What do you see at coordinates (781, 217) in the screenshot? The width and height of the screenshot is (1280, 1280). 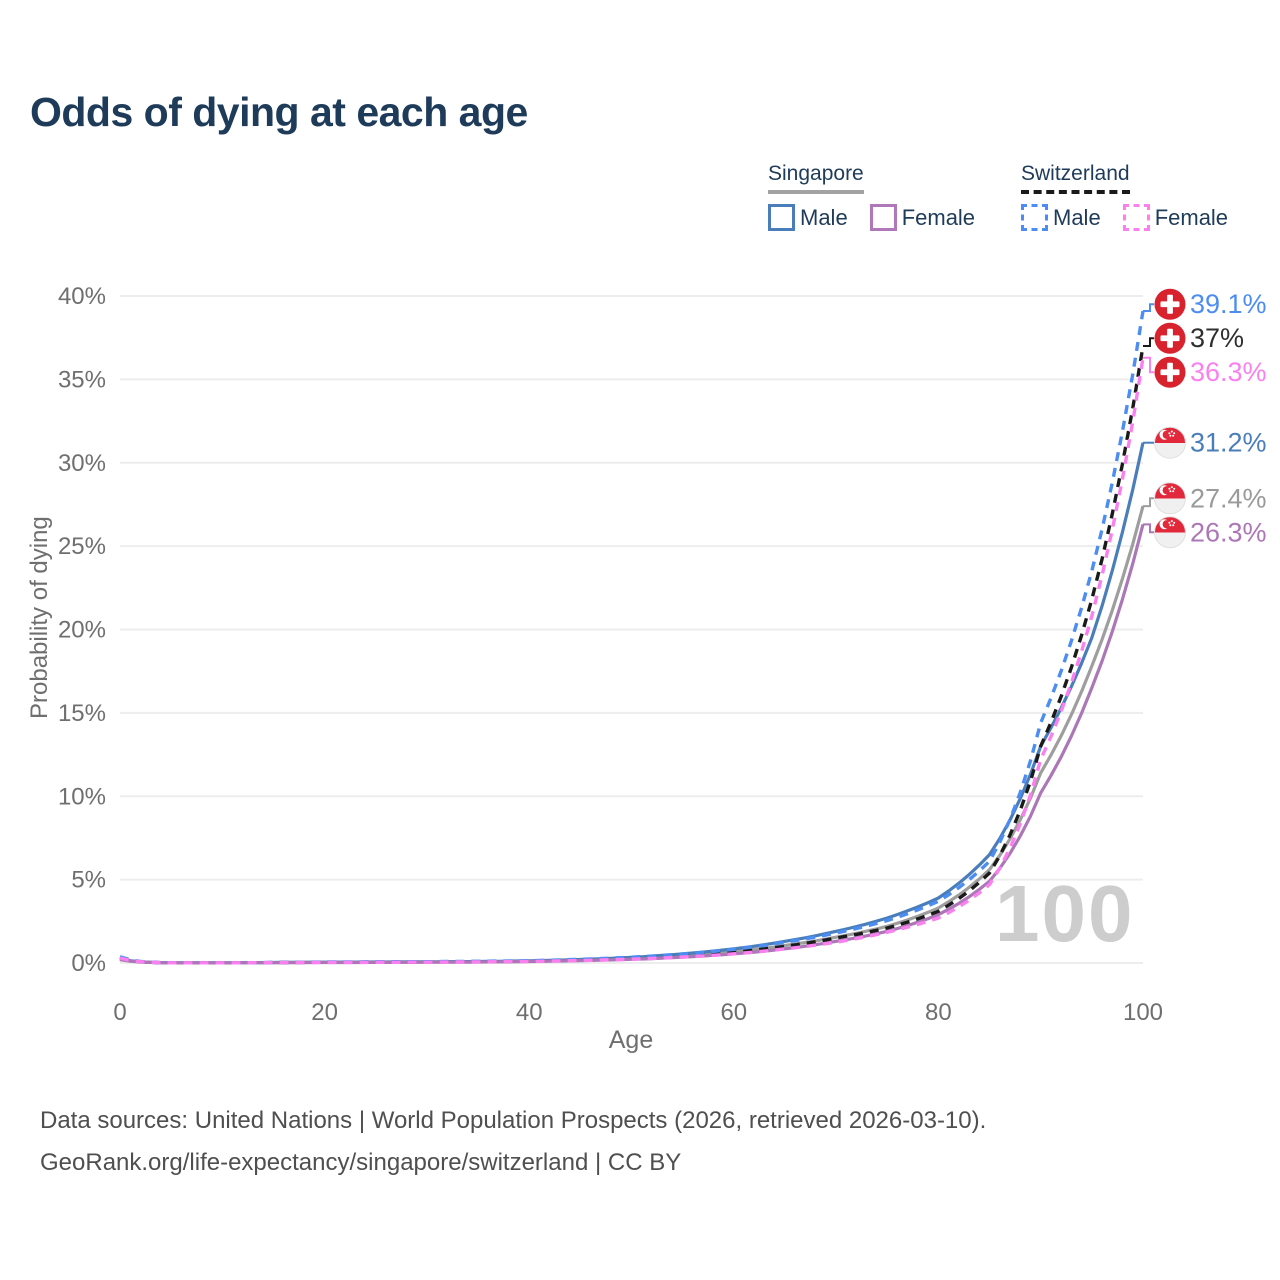 I see `legend-swatch-singapore-male` at bounding box center [781, 217].